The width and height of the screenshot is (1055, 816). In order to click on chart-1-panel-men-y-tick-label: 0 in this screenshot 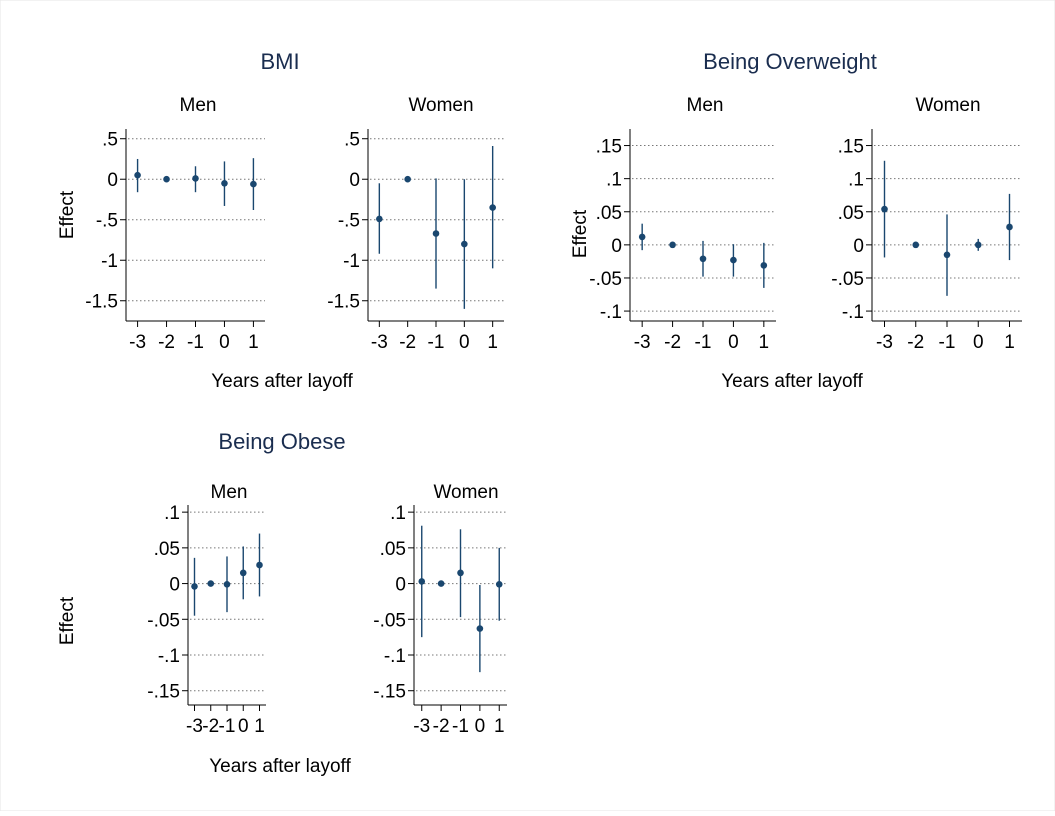, I will do `click(112, 180)`.